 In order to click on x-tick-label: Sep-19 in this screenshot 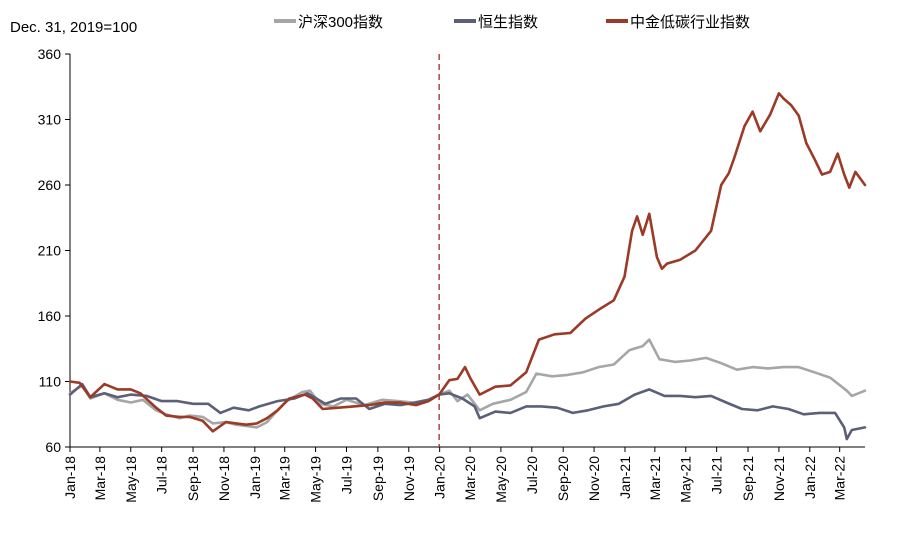, I will do `click(378, 478)`.